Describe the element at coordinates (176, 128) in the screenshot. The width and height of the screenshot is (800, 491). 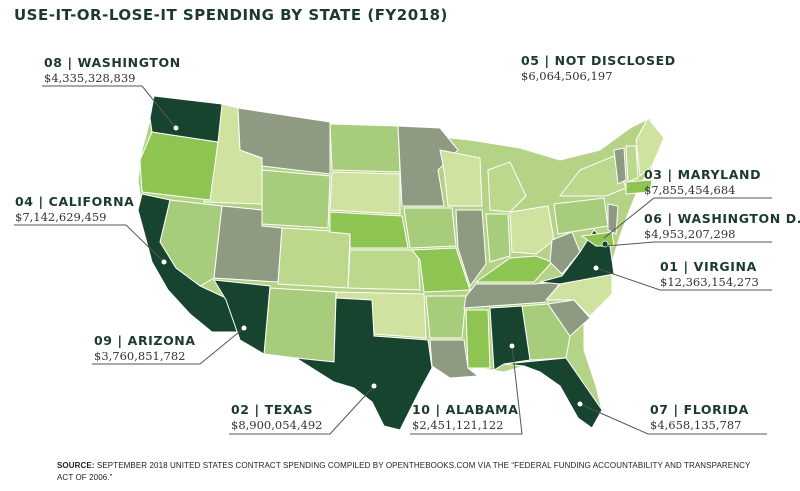
I see `dot-washington` at that location.